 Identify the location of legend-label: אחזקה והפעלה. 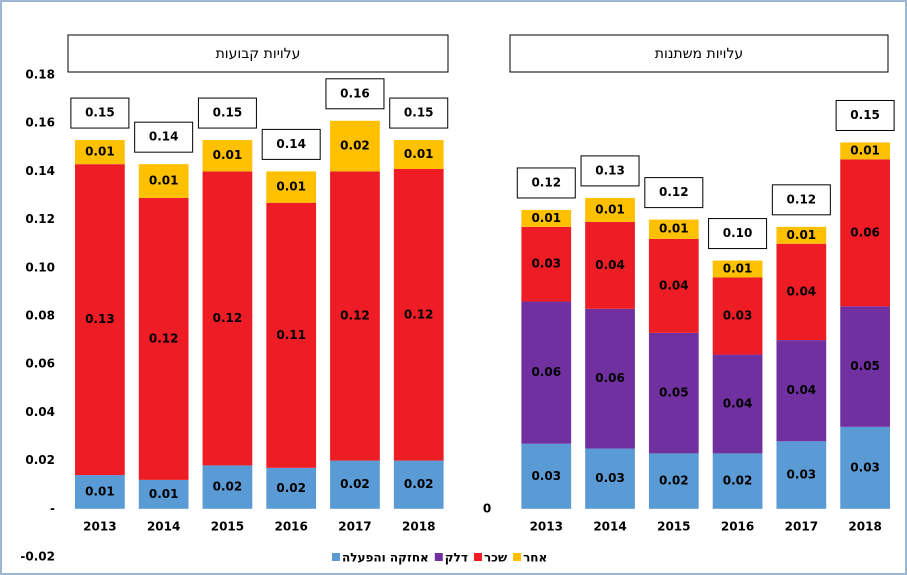
(385, 558).